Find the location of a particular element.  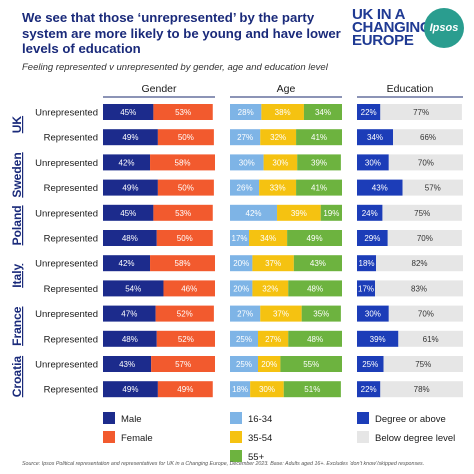

country-label: Croatia is located at coordinates (17, 377).